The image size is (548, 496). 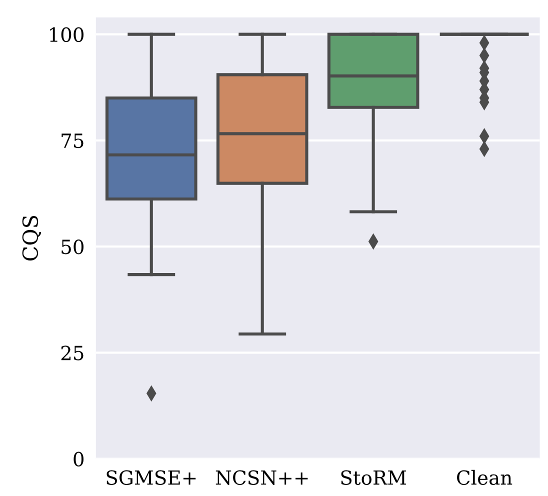 I want to click on x-tick-label: Clean, so click(x=484, y=477).